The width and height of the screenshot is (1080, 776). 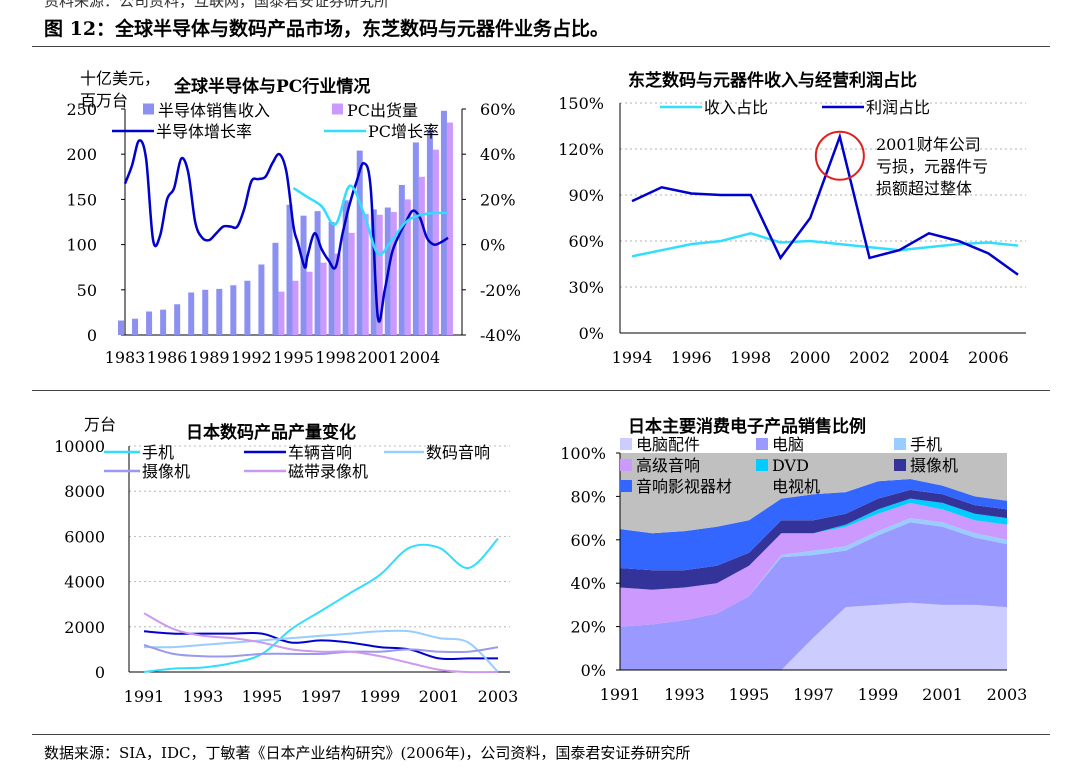 I want to click on chart1-ytick-label: 200, so click(x=81, y=154).